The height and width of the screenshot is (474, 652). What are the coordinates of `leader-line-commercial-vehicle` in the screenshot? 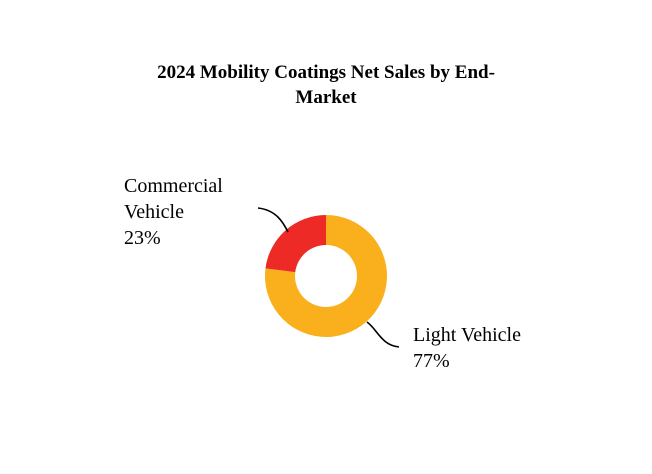 It's located at (273, 220).